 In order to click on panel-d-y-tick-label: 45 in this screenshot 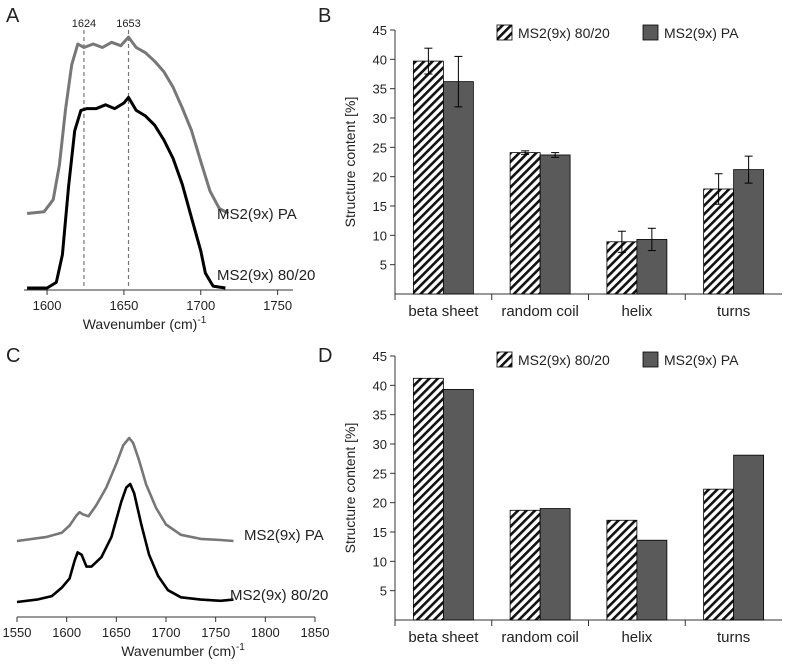, I will do `click(380, 356)`.